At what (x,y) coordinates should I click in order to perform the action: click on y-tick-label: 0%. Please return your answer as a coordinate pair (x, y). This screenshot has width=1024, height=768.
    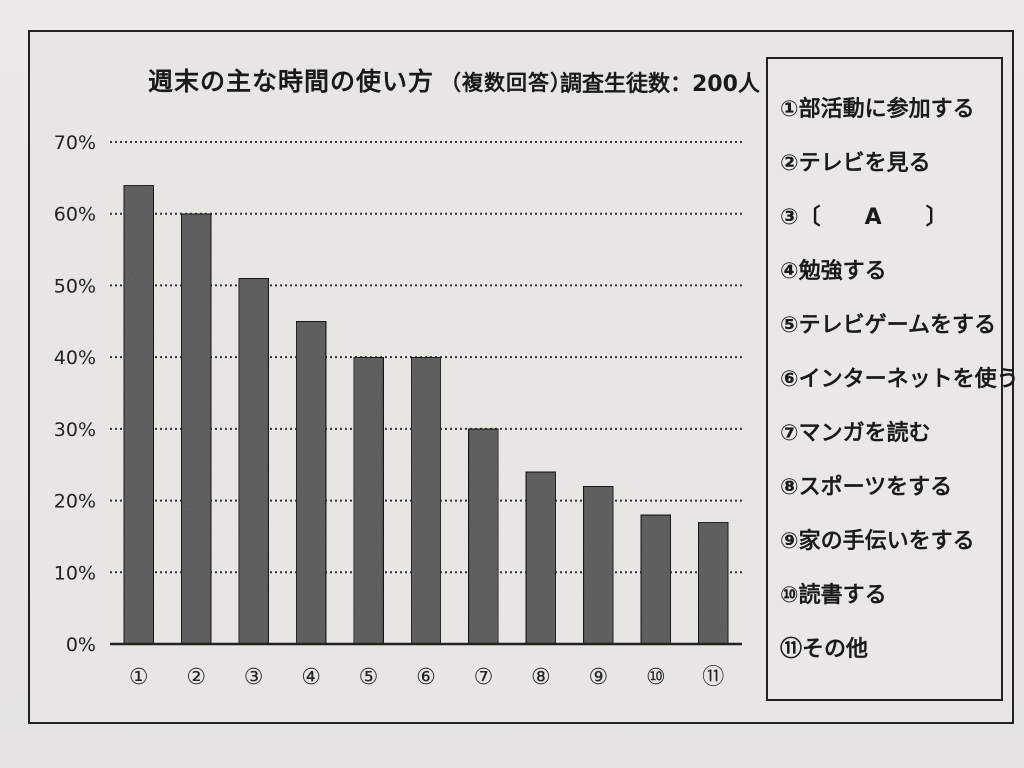
    Looking at the image, I should click on (81, 645).